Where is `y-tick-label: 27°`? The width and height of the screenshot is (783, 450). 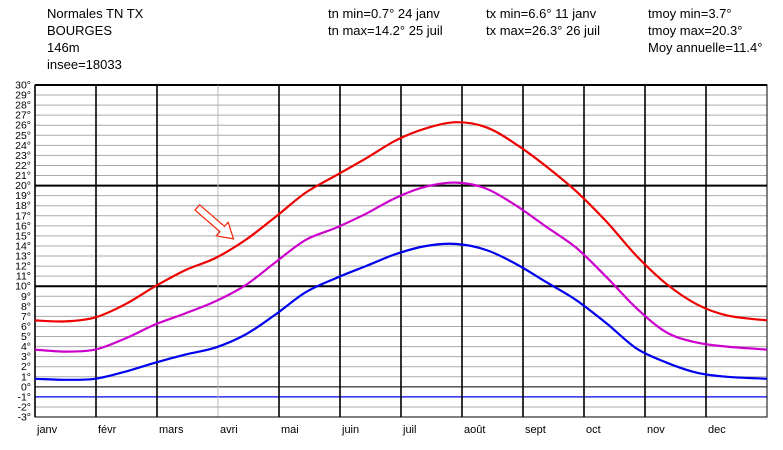 y-tick-label: 27° is located at coordinates (23, 116).